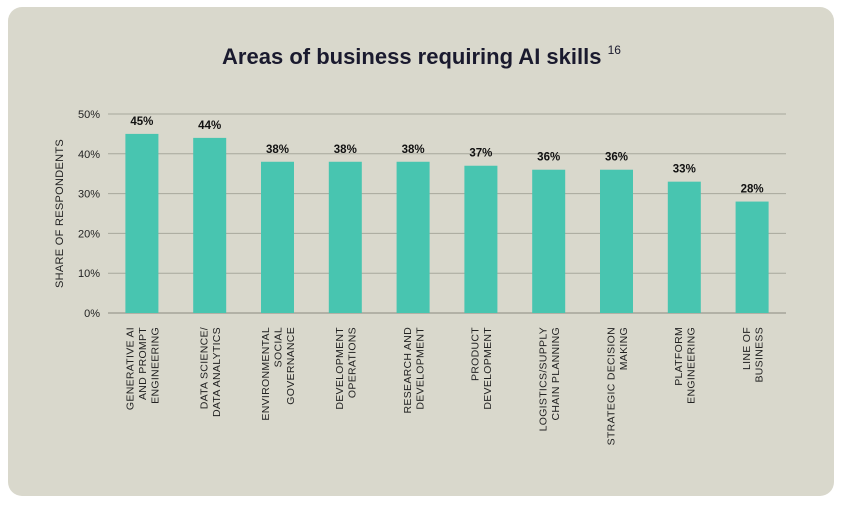 The width and height of the screenshot is (843, 505). I want to click on category-label-line: RESEARCH AND, so click(408, 370).